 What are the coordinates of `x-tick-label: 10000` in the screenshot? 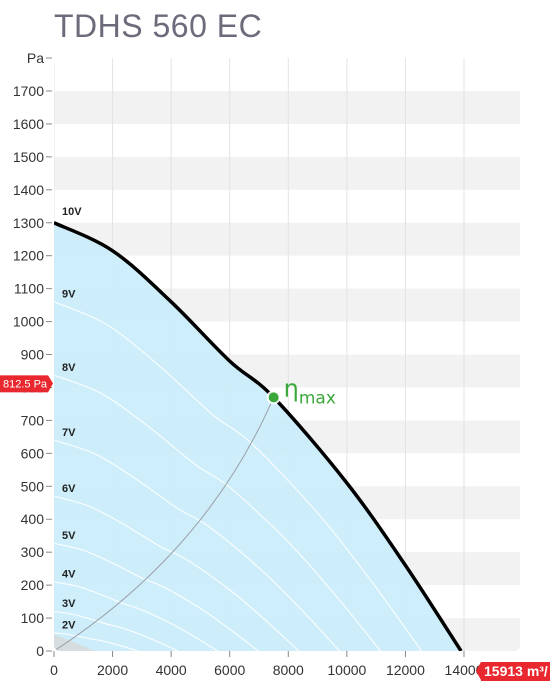 It's located at (346, 670).